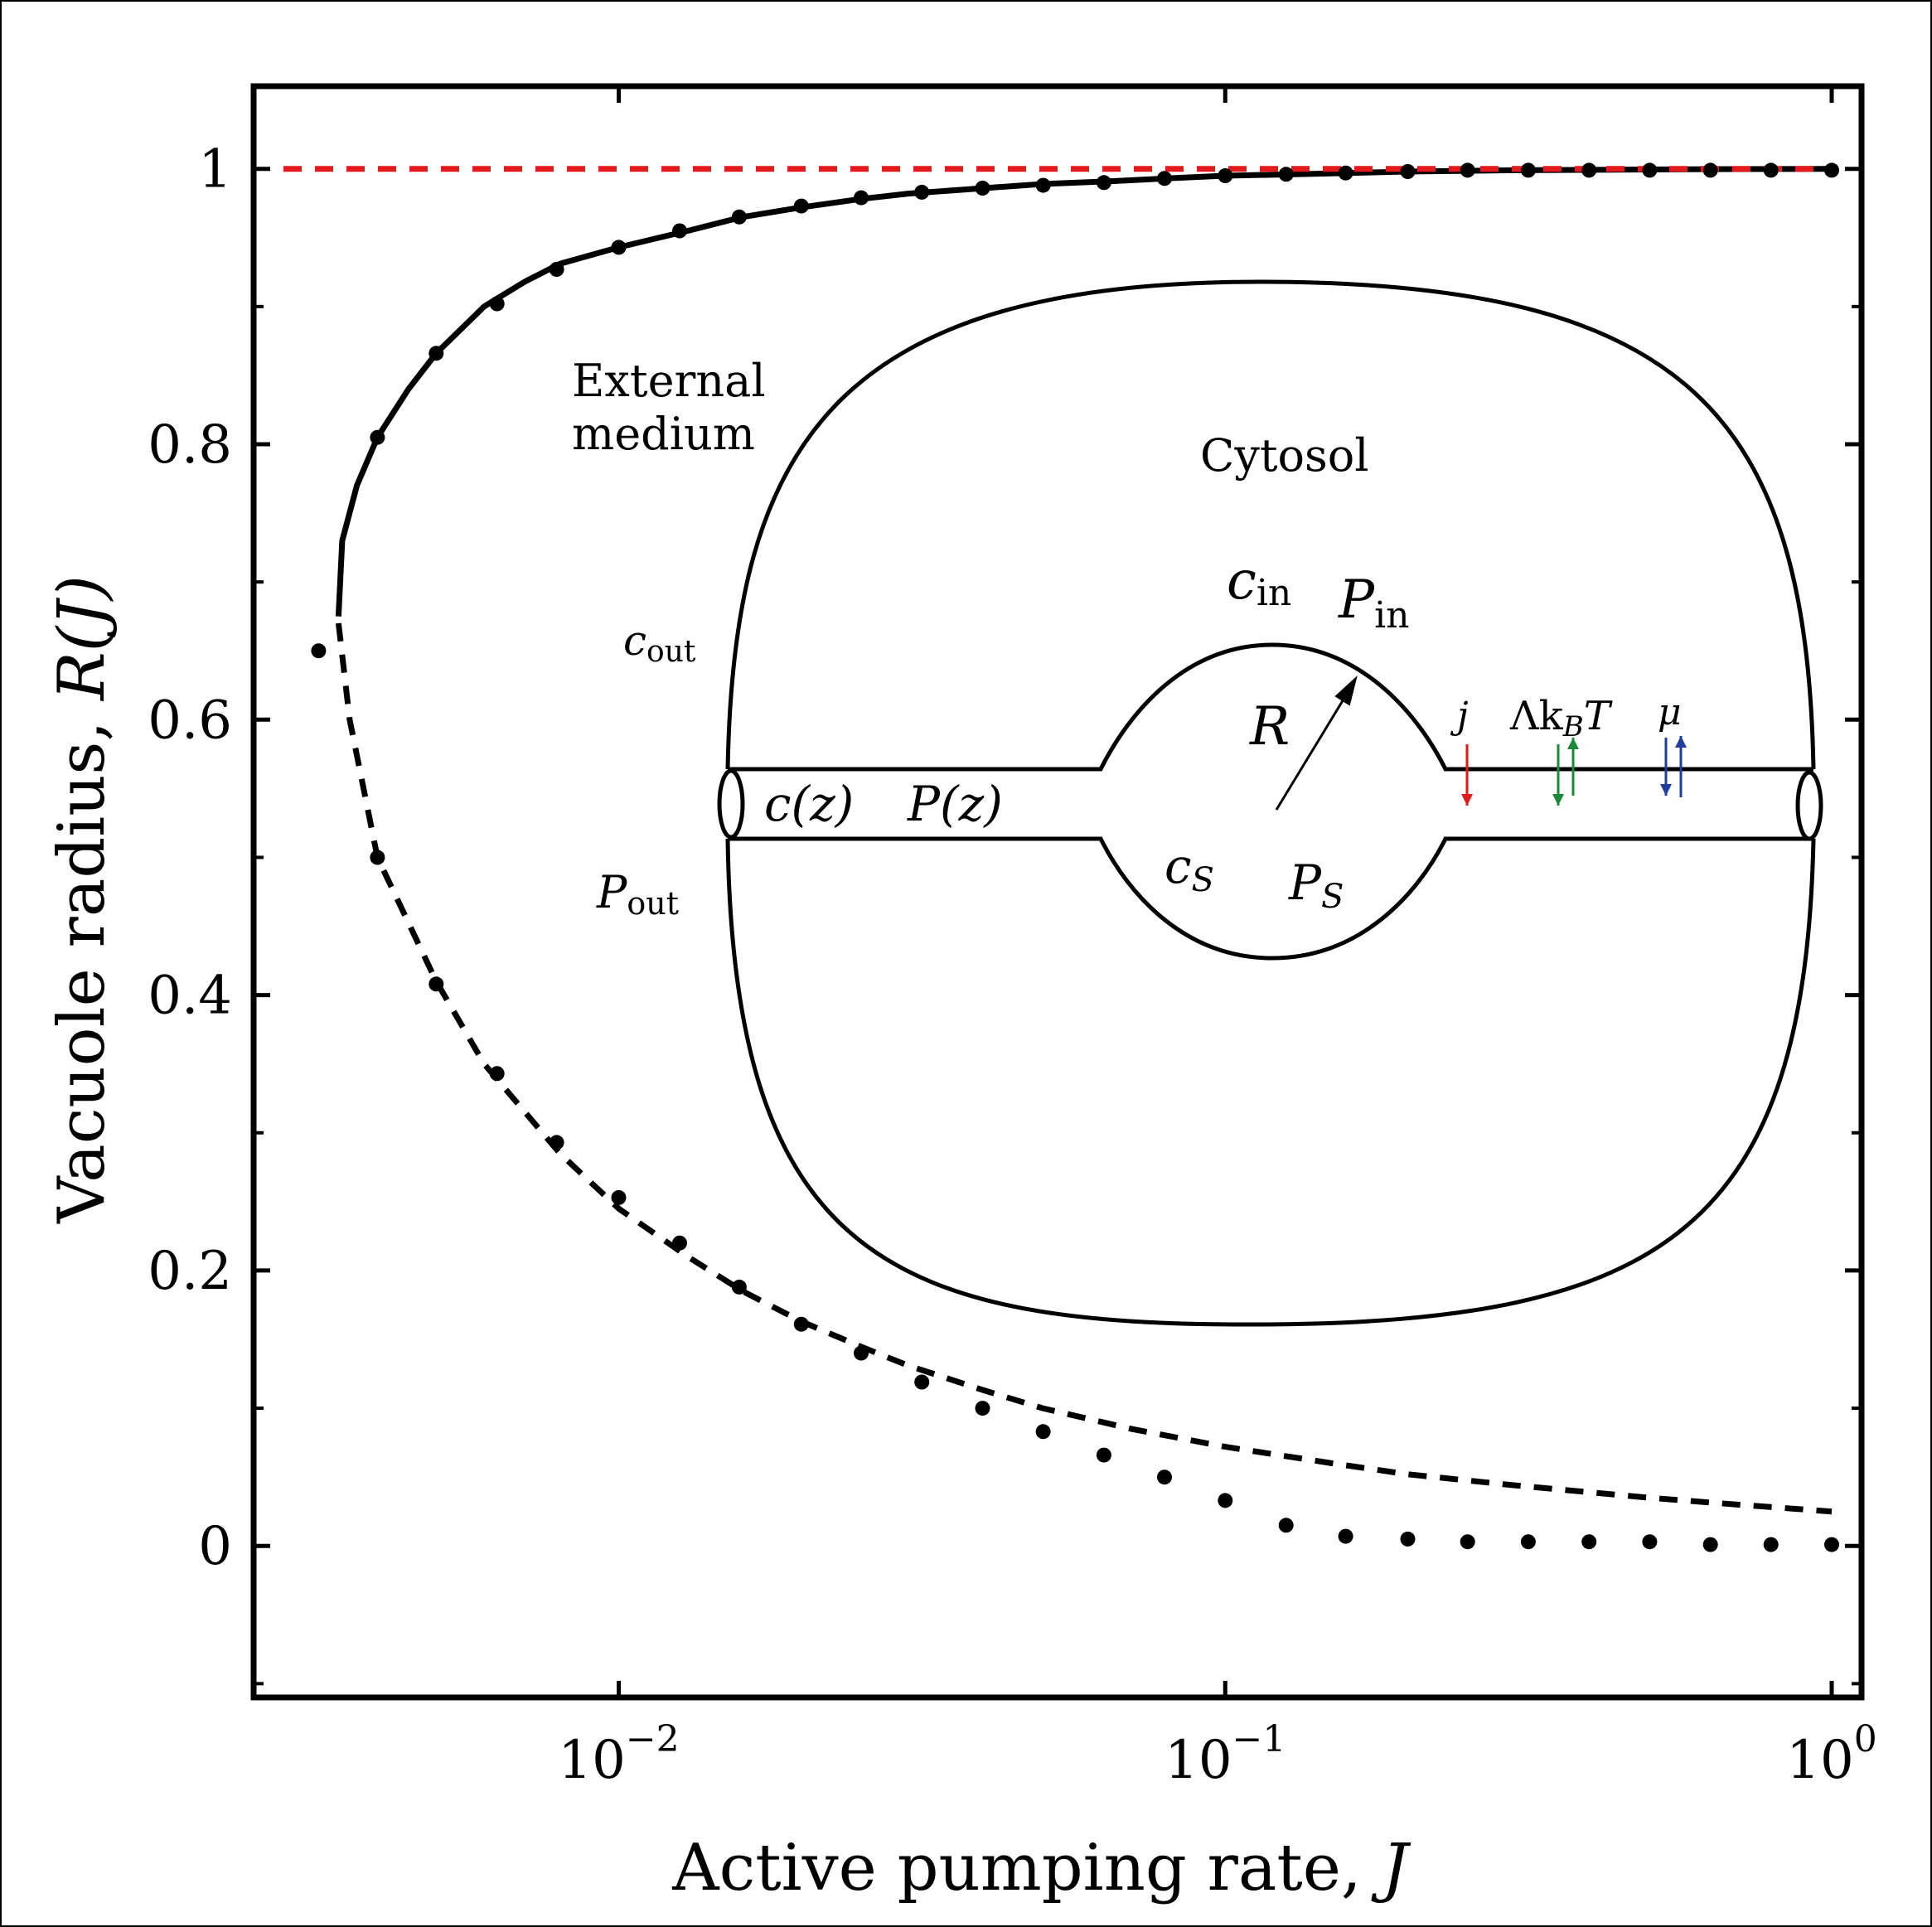 This screenshot has width=1932, height=1927. I want to click on label-c-S: cS, so click(1189, 869).